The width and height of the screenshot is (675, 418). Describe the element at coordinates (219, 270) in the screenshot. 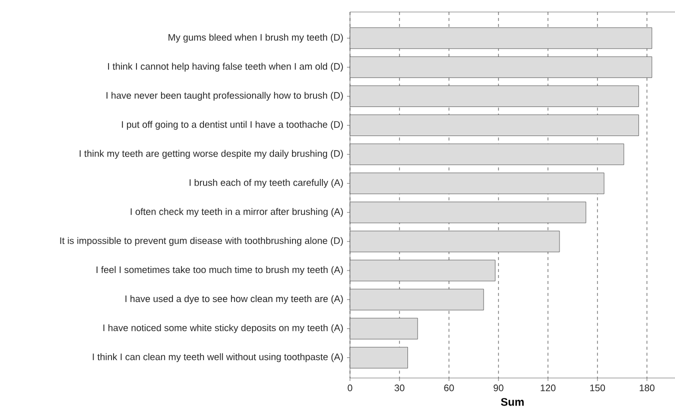

I see `y-tick-label: I feel I sometimes take too much time to brush my teeth (A)` at that location.